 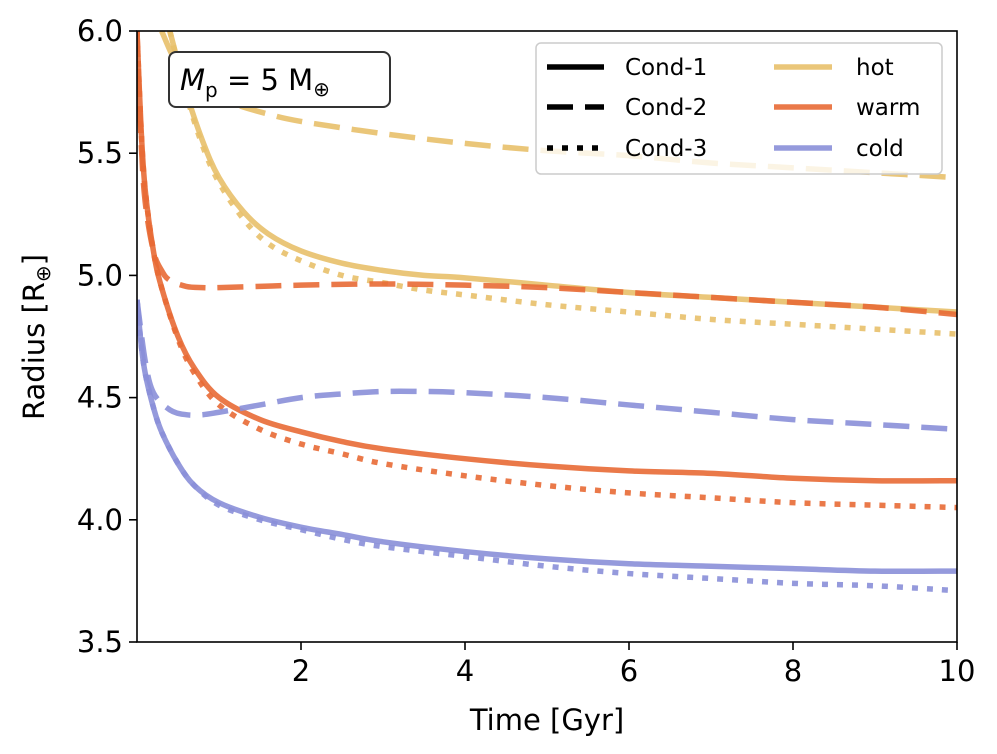 I want to click on y-axis: 3.5 4.0 4.5 5.0 5.5 6.0, so click(x=107, y=336).